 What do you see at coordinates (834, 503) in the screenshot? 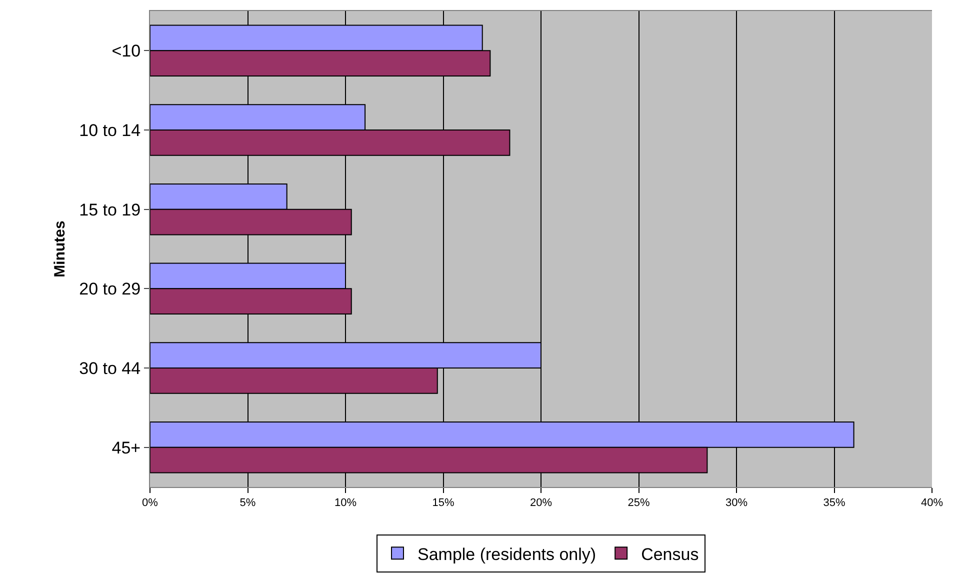
I see `x-tick-label: 35%` at bounding box center [834, 503].